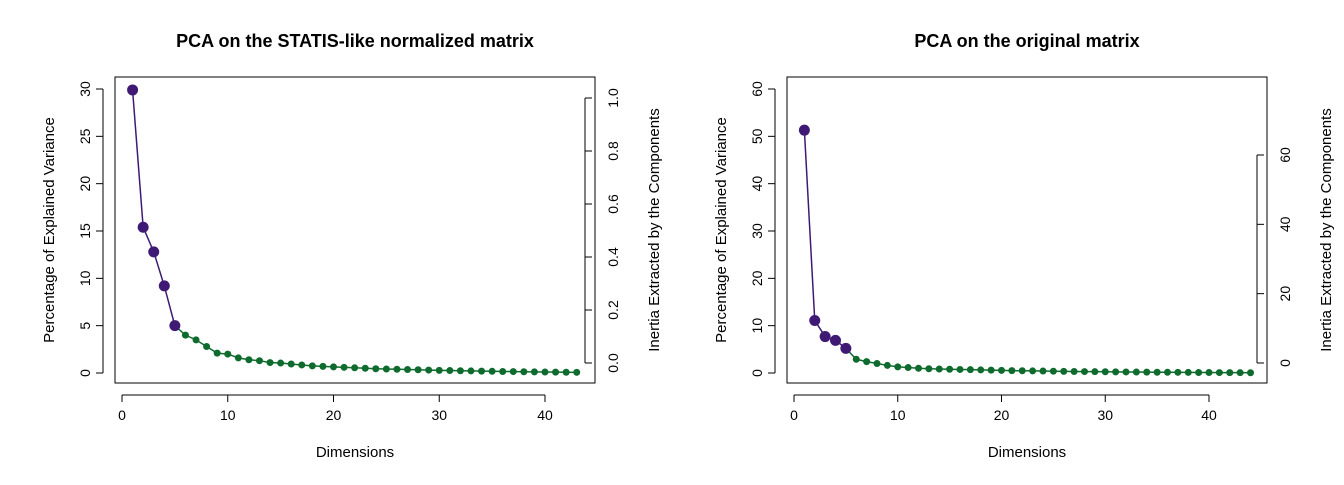  What do you see at coordinates (613, 363) in the screenshot?
I see `y2-tick-label: 0.0` at bounding box center [613, 363].